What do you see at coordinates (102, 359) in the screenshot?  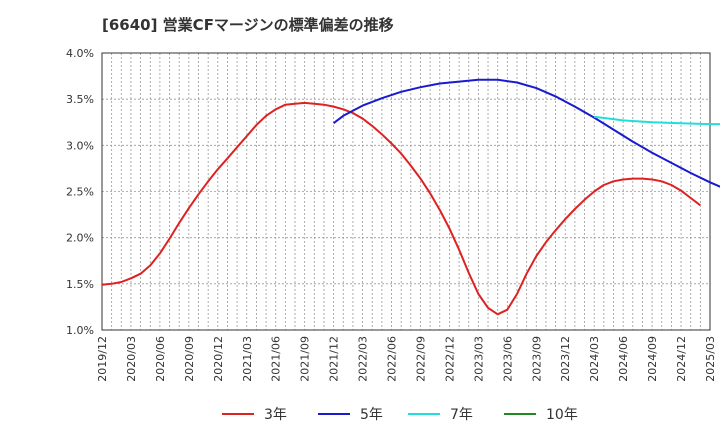 I see `x-tick-label: 2019/12` at bounding box center [102, 359].